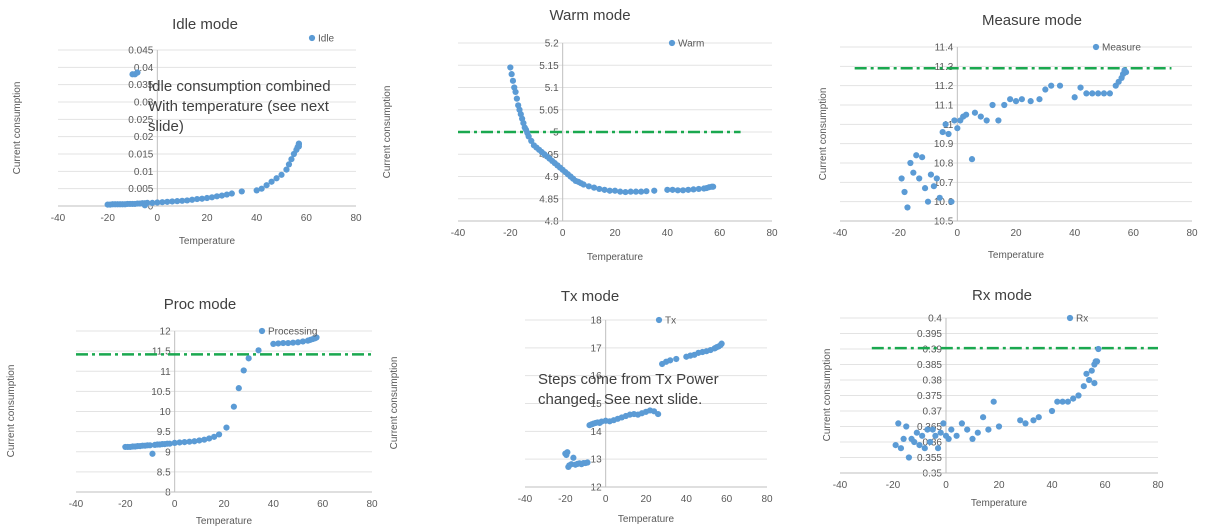 The image size is (1206, 529). I want to click on x-tick-label: -40, so click(76, 504).